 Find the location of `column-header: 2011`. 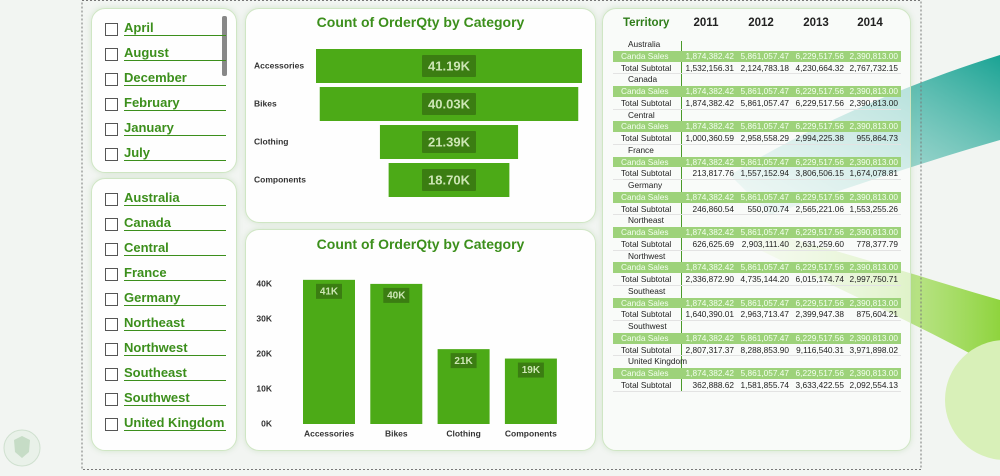

column-header: 2011 is located at coordinates (706, 23).